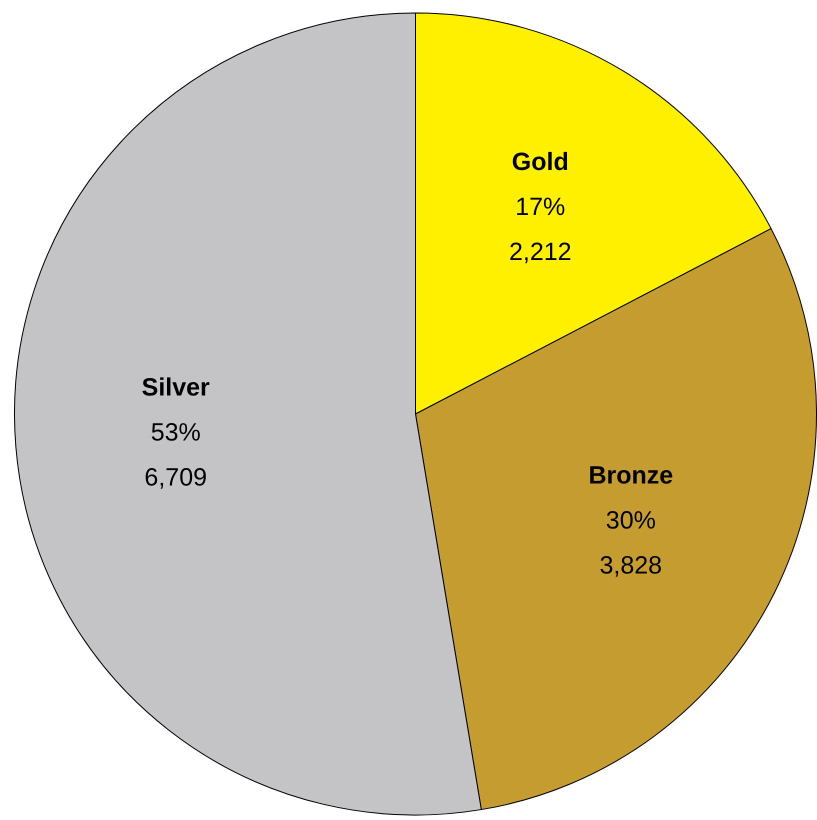 The height and width of the screenshot is (820, 817). What do you see at coordinates (175, 455) in the screenshot?
I see `data-label: 53% 6,709` at bounding box center [175, 455].